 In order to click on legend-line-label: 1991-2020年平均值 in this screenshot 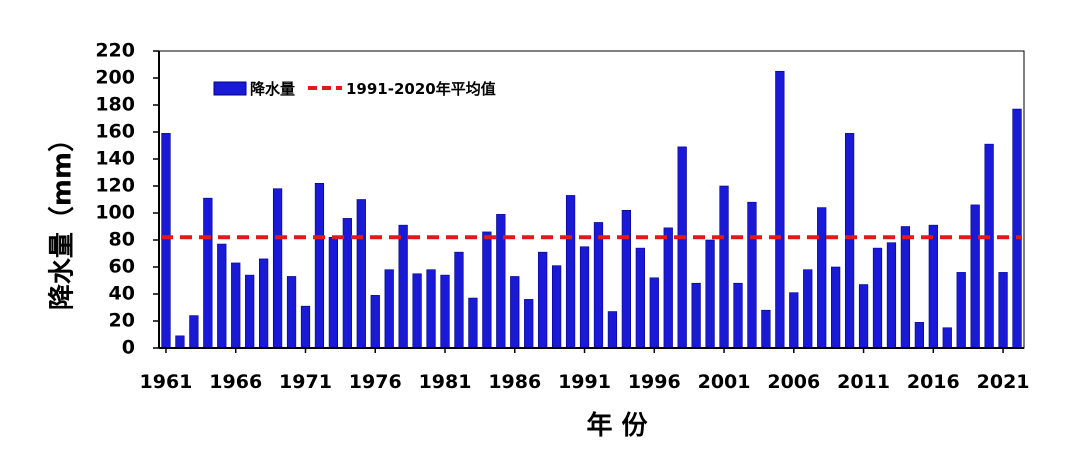, I will do `click(421, 89)`.